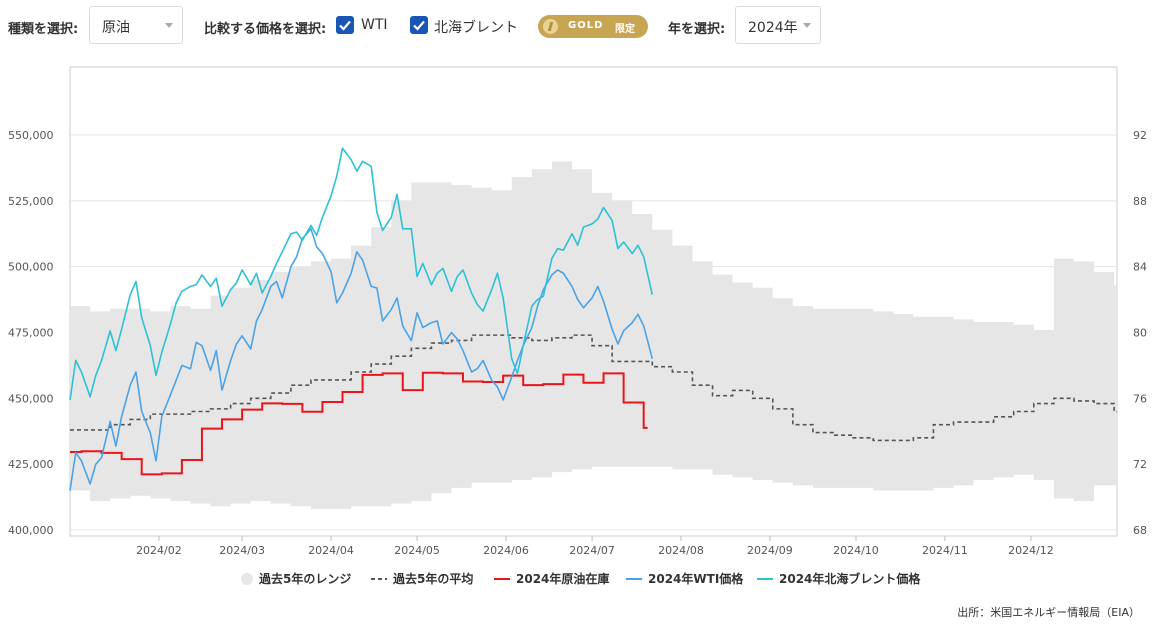 This screenshot has width=1158, height=629. What do you see at coordinates (31, 464) in the screenshot?
I see `y-left-tick-label: 425,000` at bounding box center [31, 464].